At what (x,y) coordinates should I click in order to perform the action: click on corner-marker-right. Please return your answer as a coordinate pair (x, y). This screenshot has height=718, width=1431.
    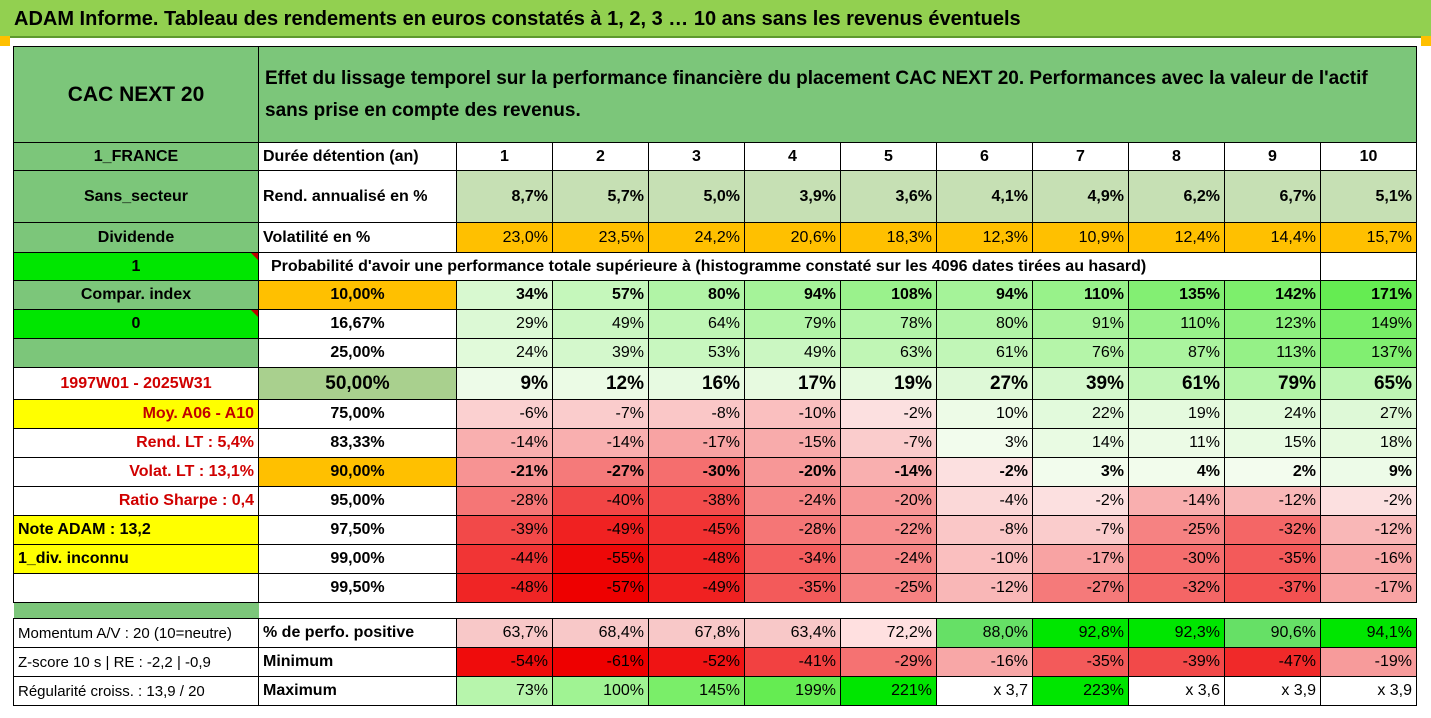
    Looking at the image, I should click on (1426, 41).